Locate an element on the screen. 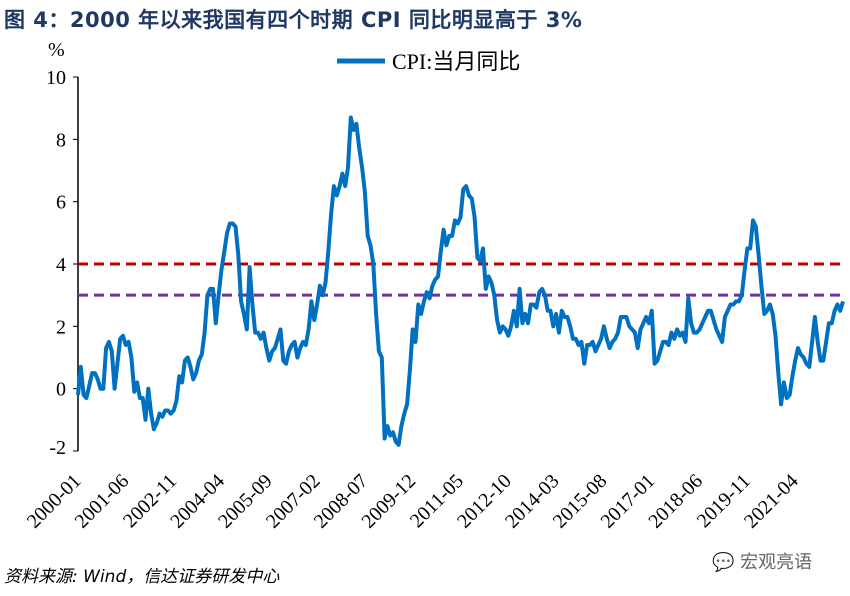 The image size is (850, 596). legend: CPI:当月同比 is located at coordinates (428, 61).